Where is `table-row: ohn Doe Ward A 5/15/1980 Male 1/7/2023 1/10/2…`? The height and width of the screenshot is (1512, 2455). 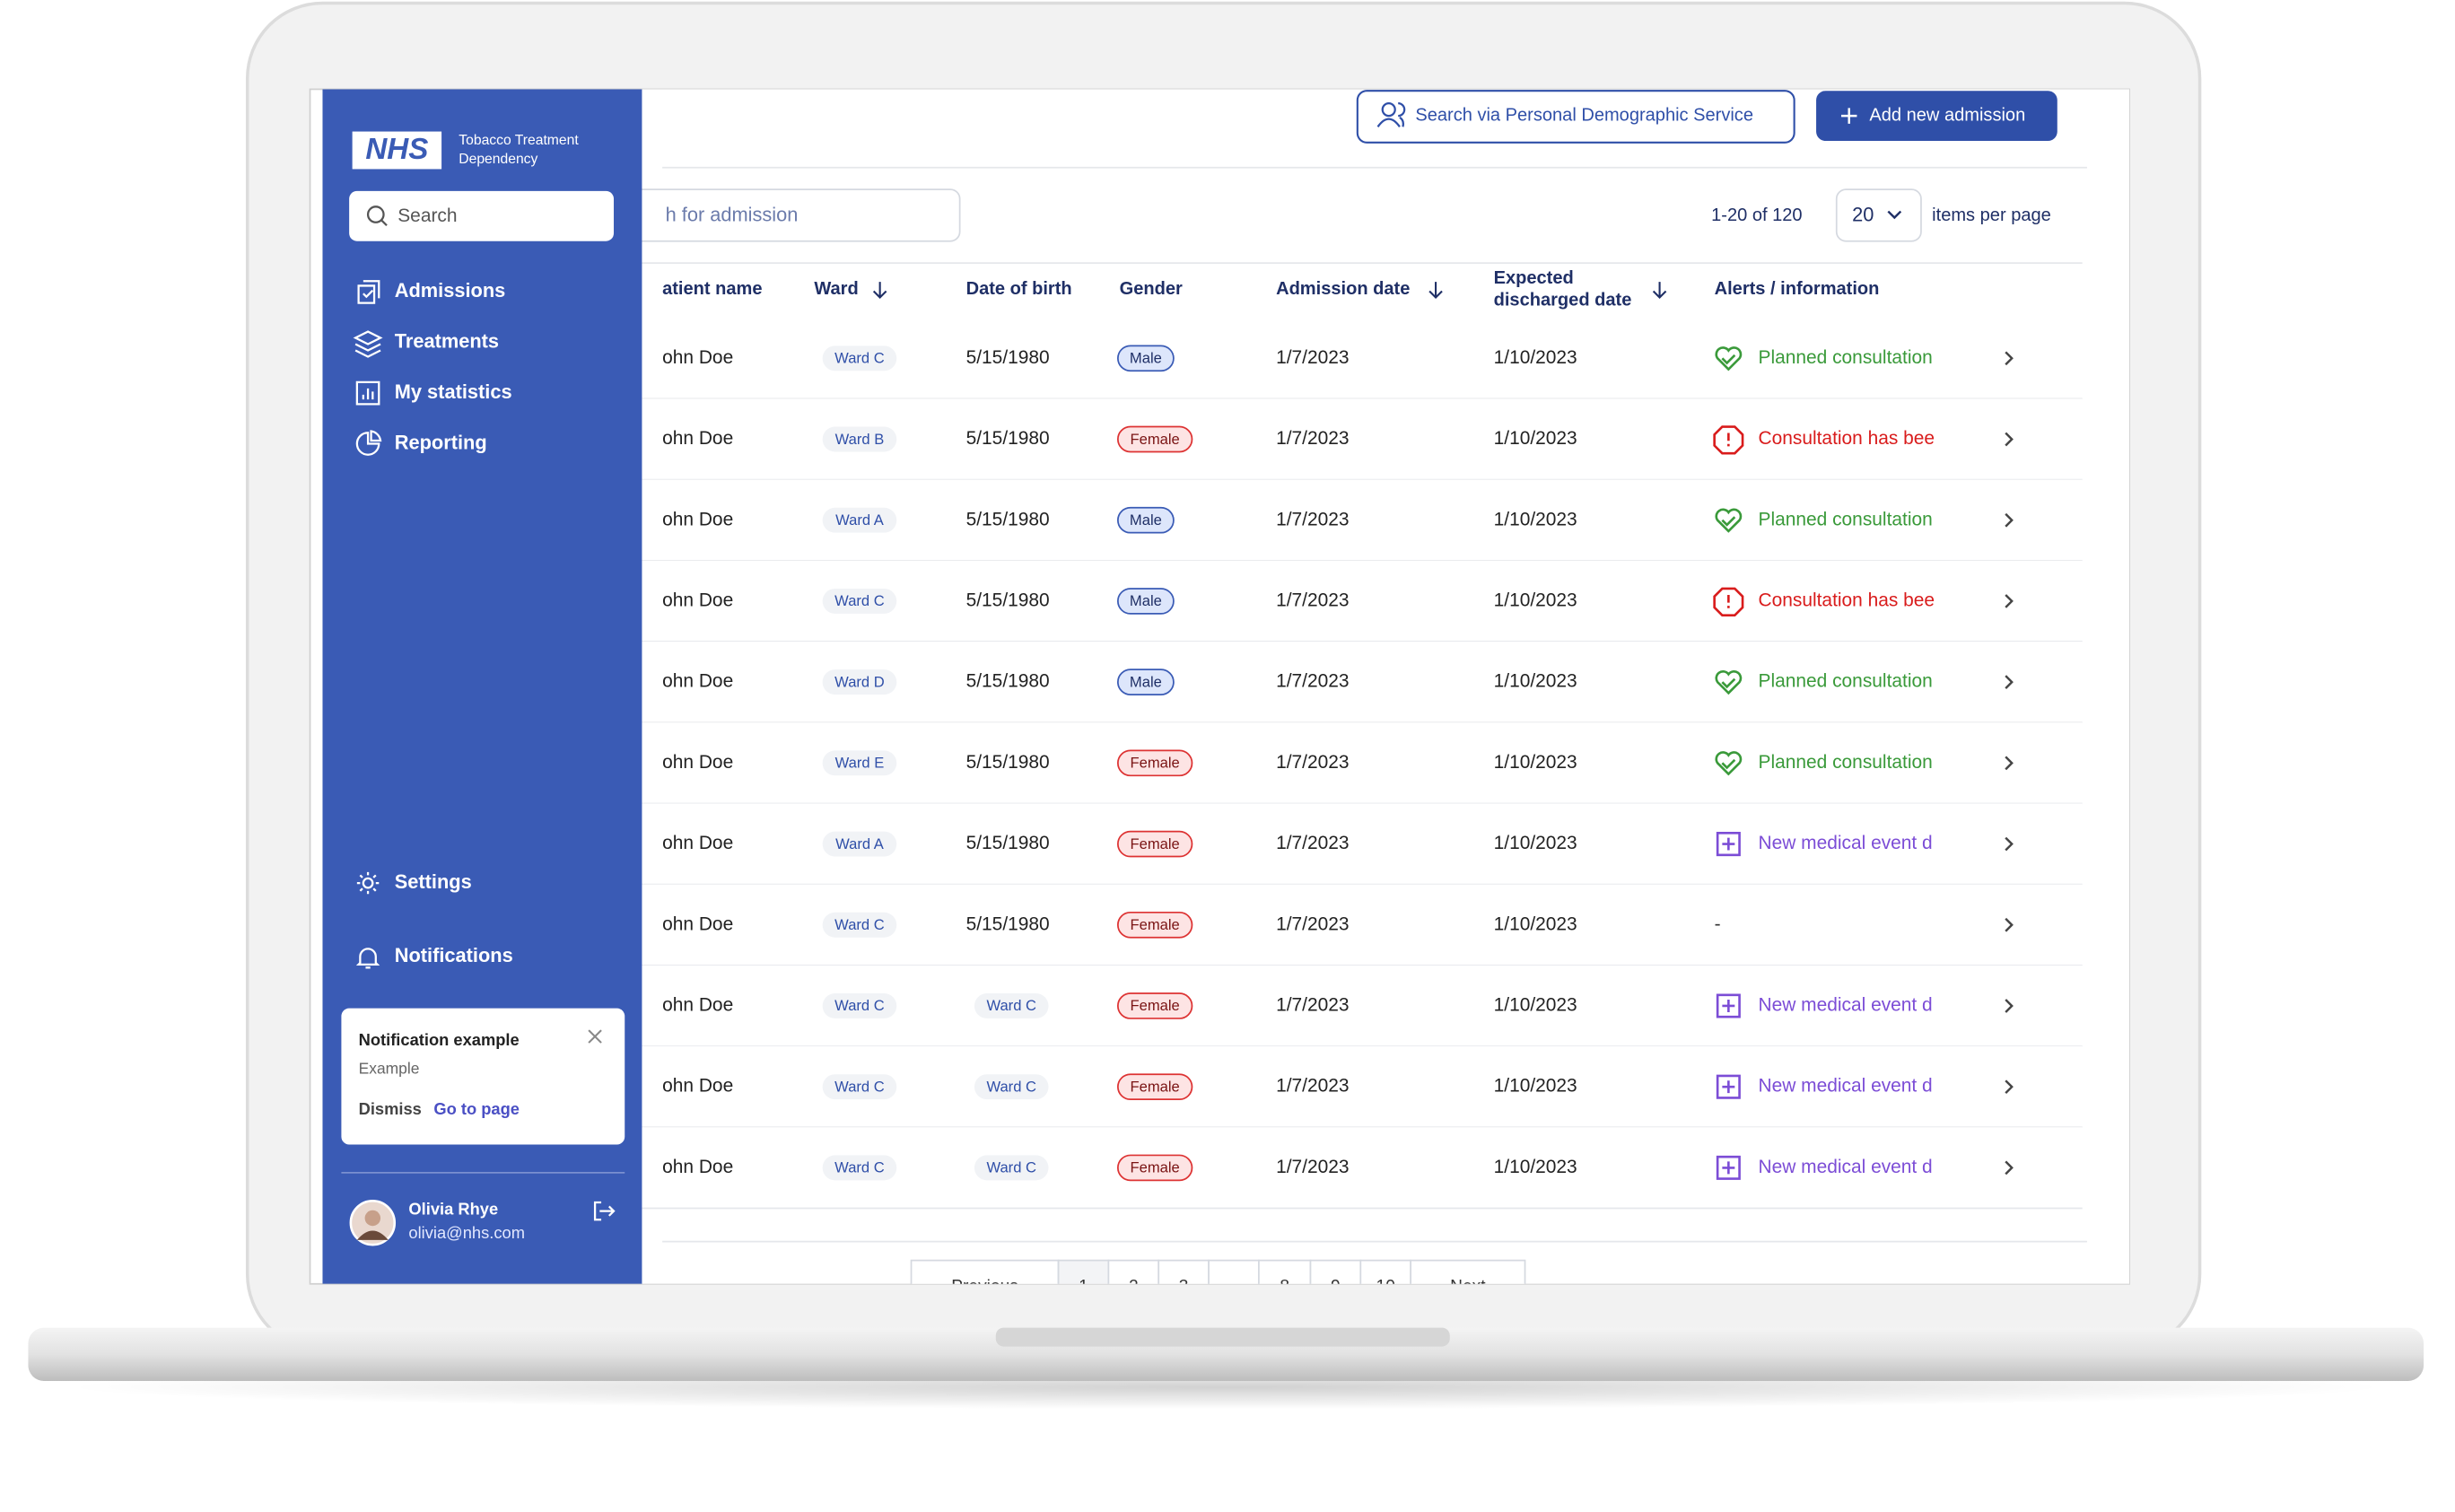 table-row: ohn Doe Ward A 5/15/1980 Male 1/7/2023 1/10/2… is located at coordinates (1362, 520).